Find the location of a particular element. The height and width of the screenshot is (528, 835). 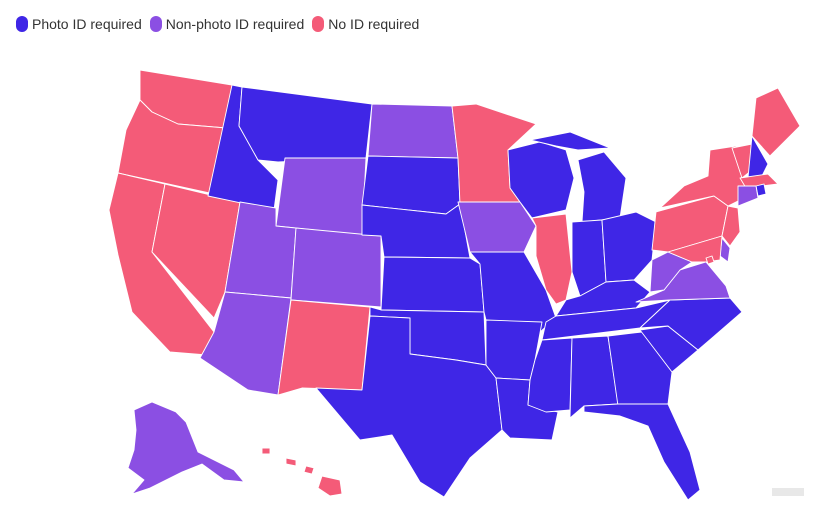

state-connecticut is located at coordinates (748, 196).